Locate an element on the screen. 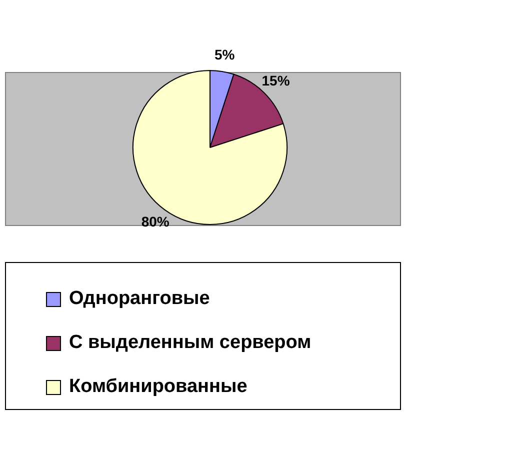 This screenshot has width=514, height=474. data-label: 15% is located at coordinates (276, 80).